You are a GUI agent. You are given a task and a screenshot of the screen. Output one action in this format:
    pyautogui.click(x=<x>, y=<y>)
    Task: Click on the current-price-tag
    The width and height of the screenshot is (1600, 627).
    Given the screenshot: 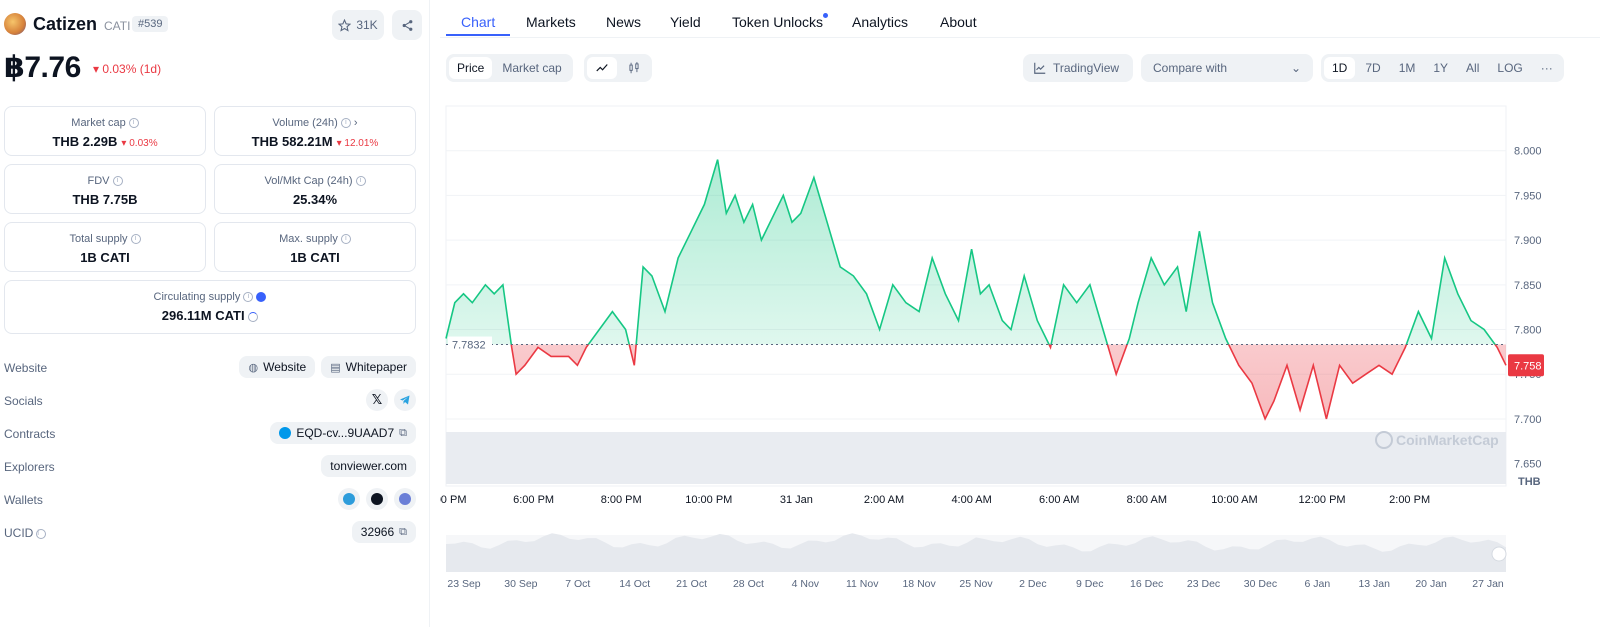 What is the action you would take?
    pyautogui.click(x=1526, y=365)
    